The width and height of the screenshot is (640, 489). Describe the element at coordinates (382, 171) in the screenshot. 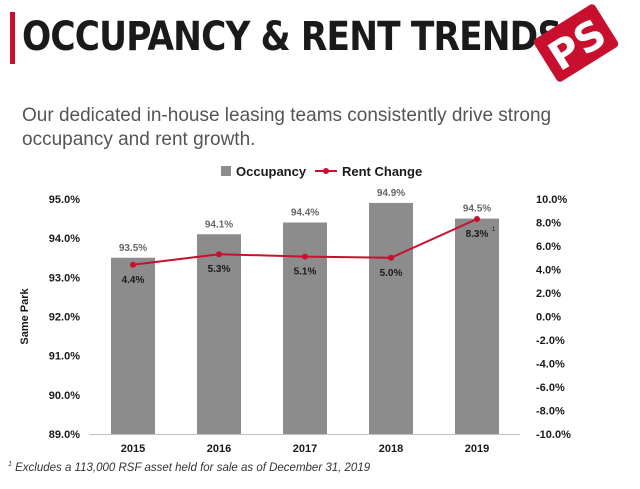

I see `legend-label-rent-change: Rent Change` at that location.